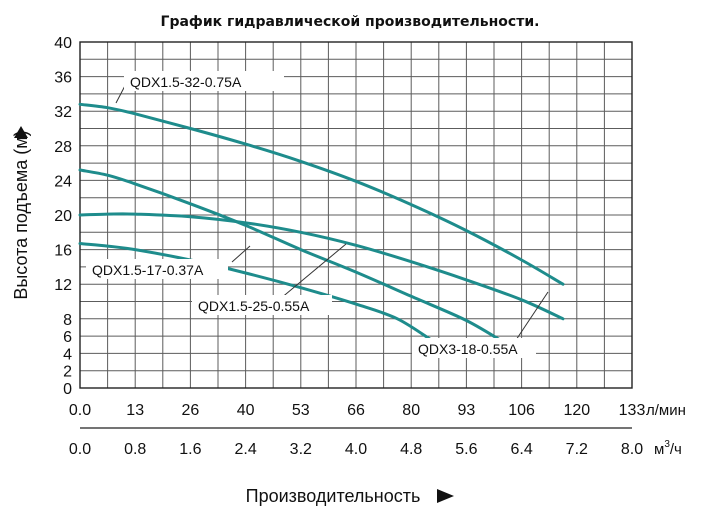 Image resolution: width=728 pixels, height=515 pixels. Describe the element at coordinates (466, 449) in the screenshot. I see `x-tick-label-m3h: 5.6` at that location.